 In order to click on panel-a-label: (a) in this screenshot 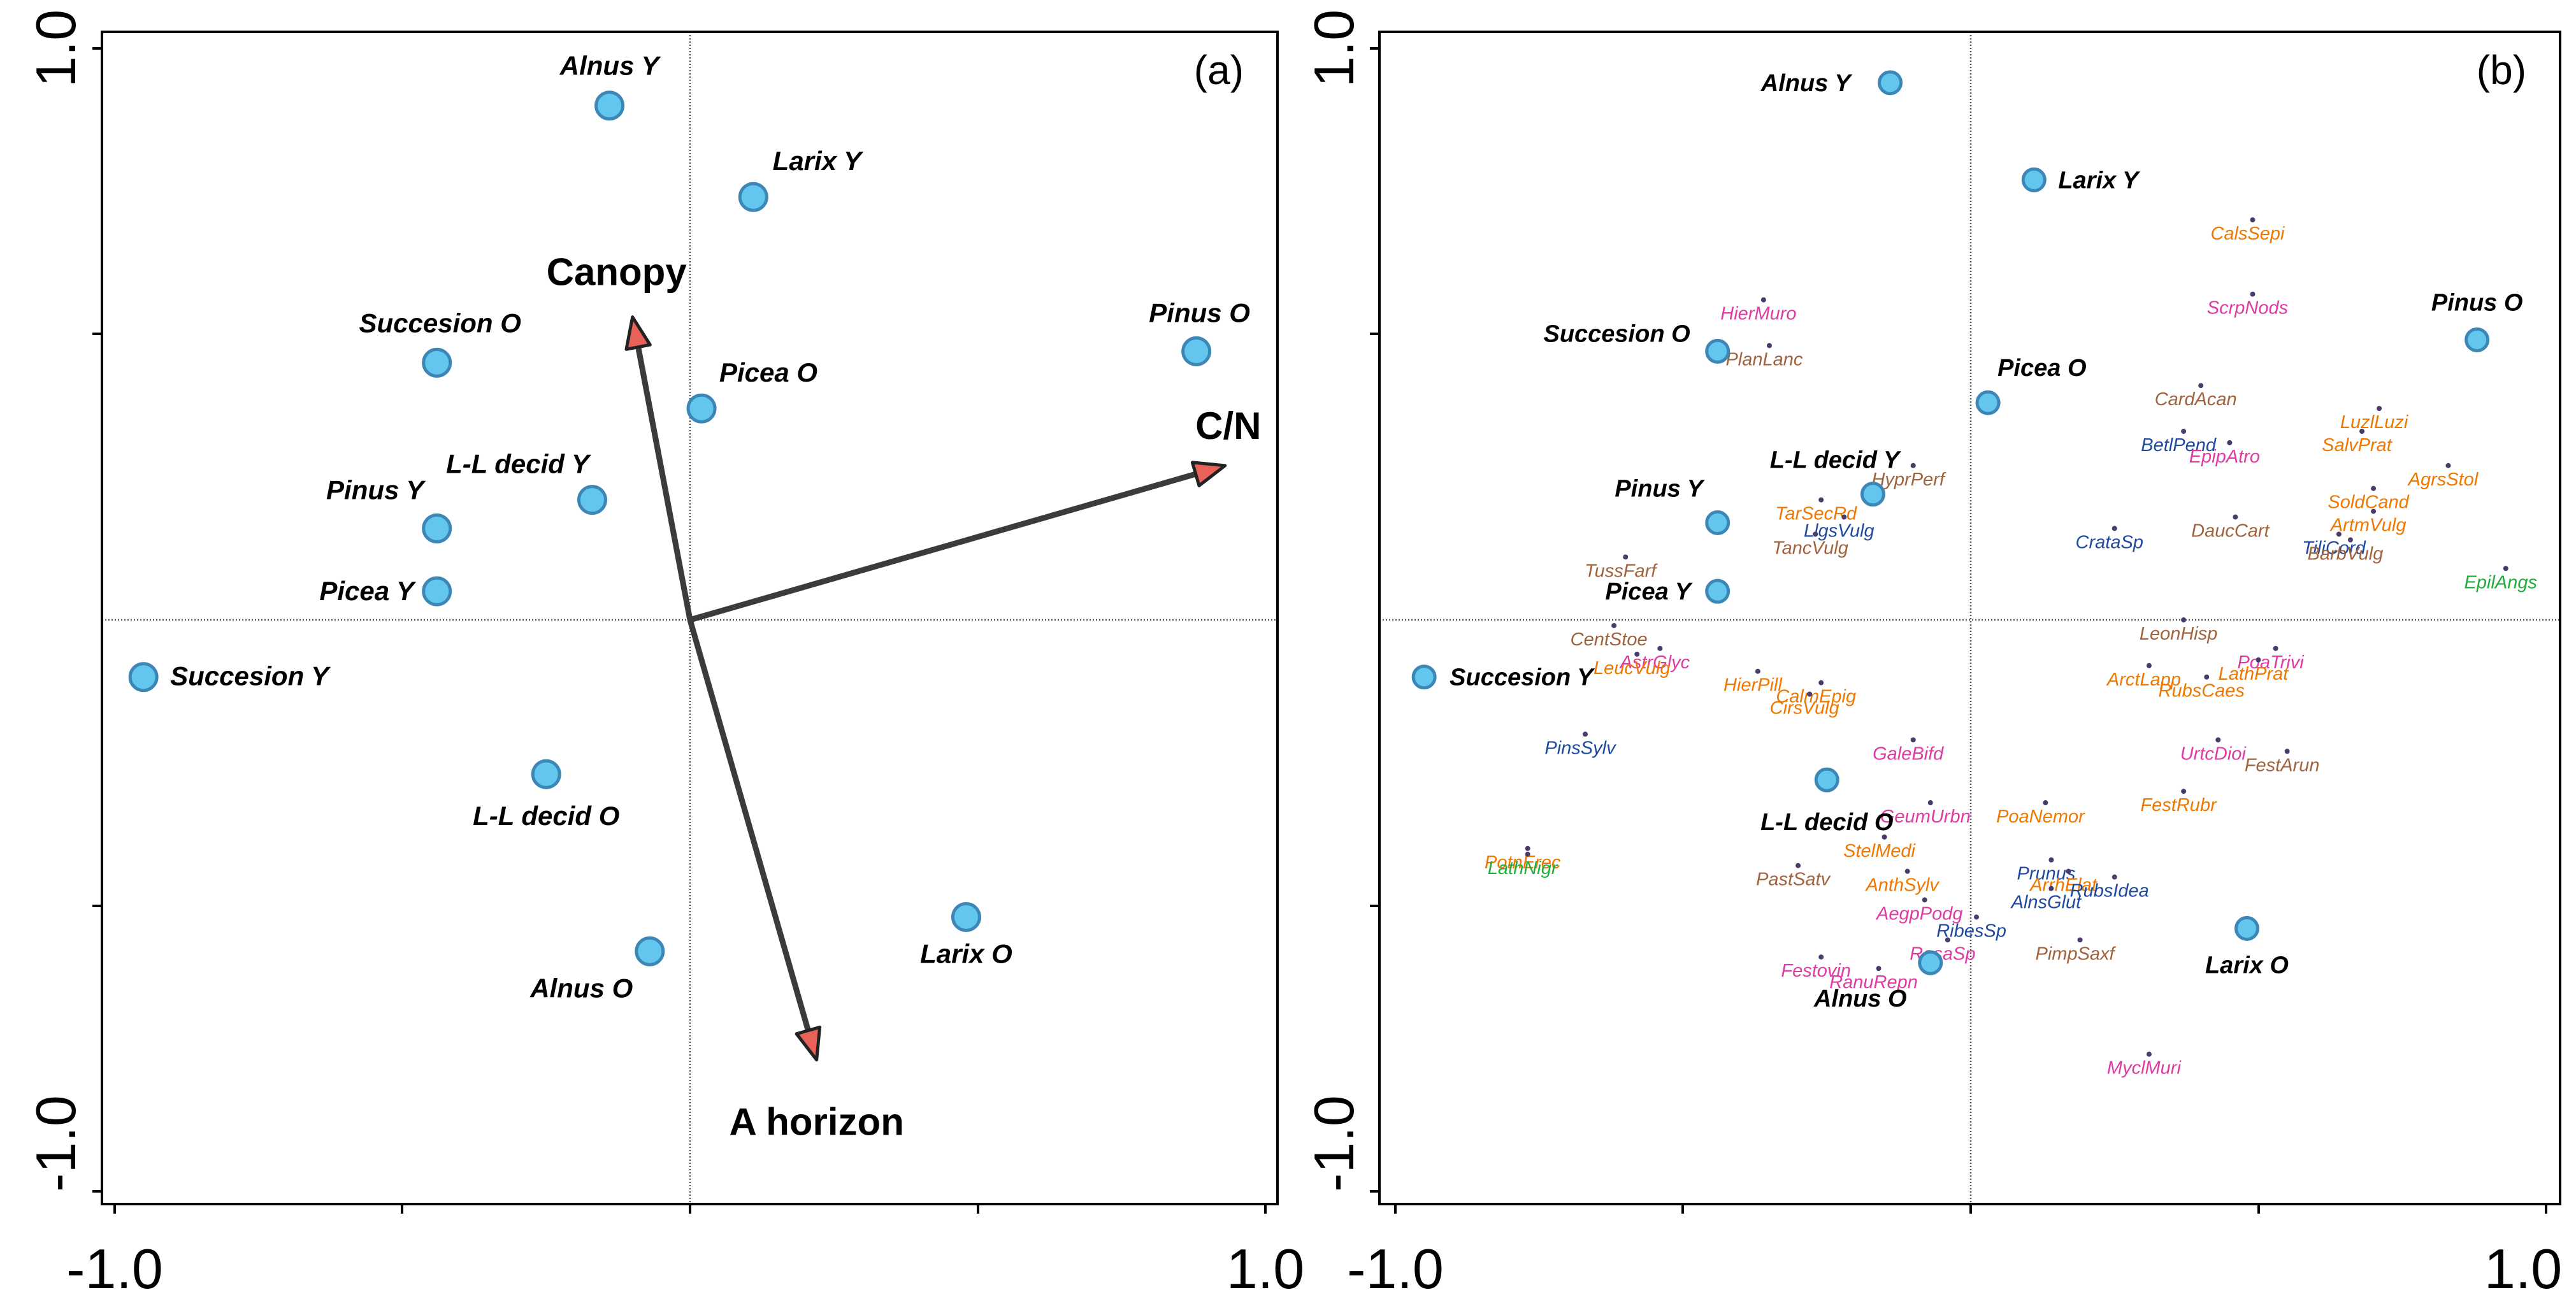, I will do `click(1219, 70)`.